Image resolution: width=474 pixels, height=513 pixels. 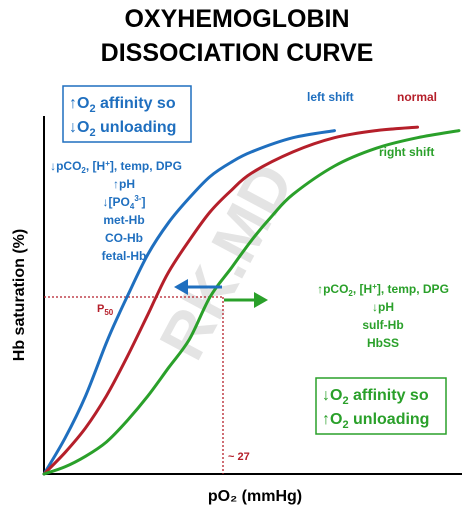 I want to click on chart-title-line-2: DISSOCIATION CURVE, so click(x=237, y=53).